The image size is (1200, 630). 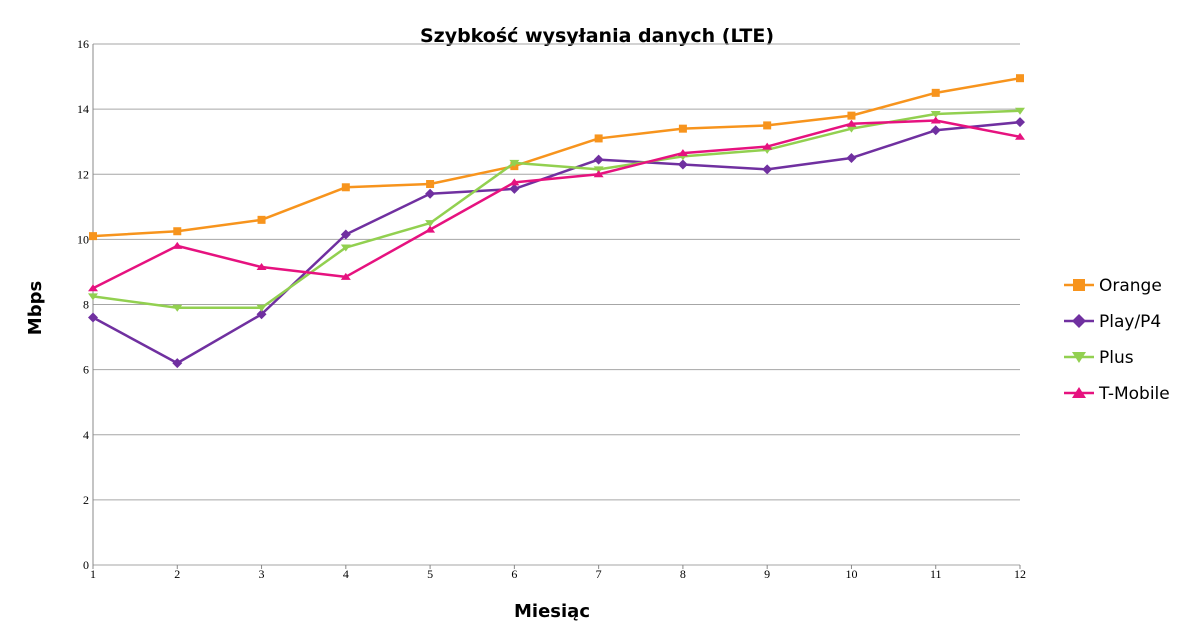 I want to click on legend-item-orange: Orange, so click(x=1113, y=286).